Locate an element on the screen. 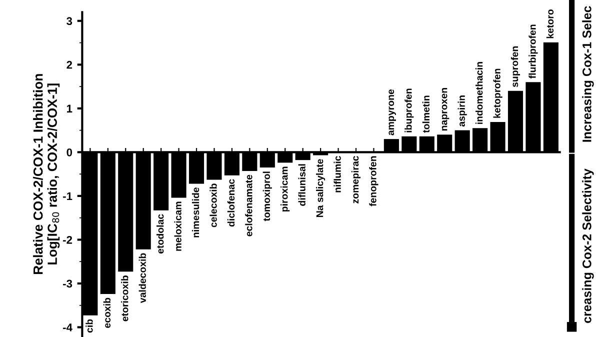  x-tick-label: ibuprofen is located at coordinates (409, 110).